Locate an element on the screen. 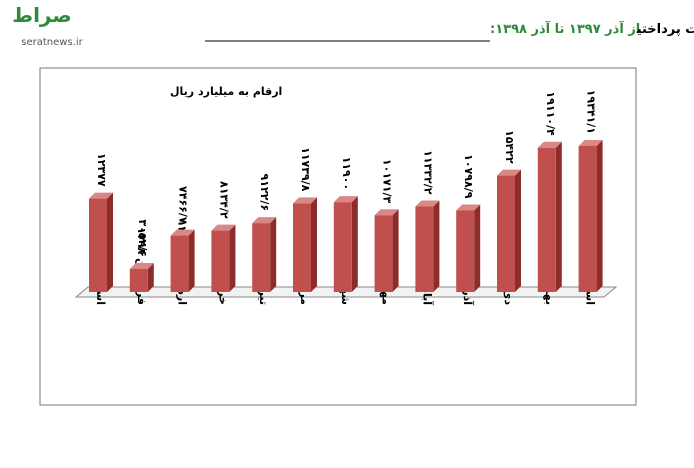 The image size is (694, 468). watermark-logo: صراط is located at coordinates (41, 15).